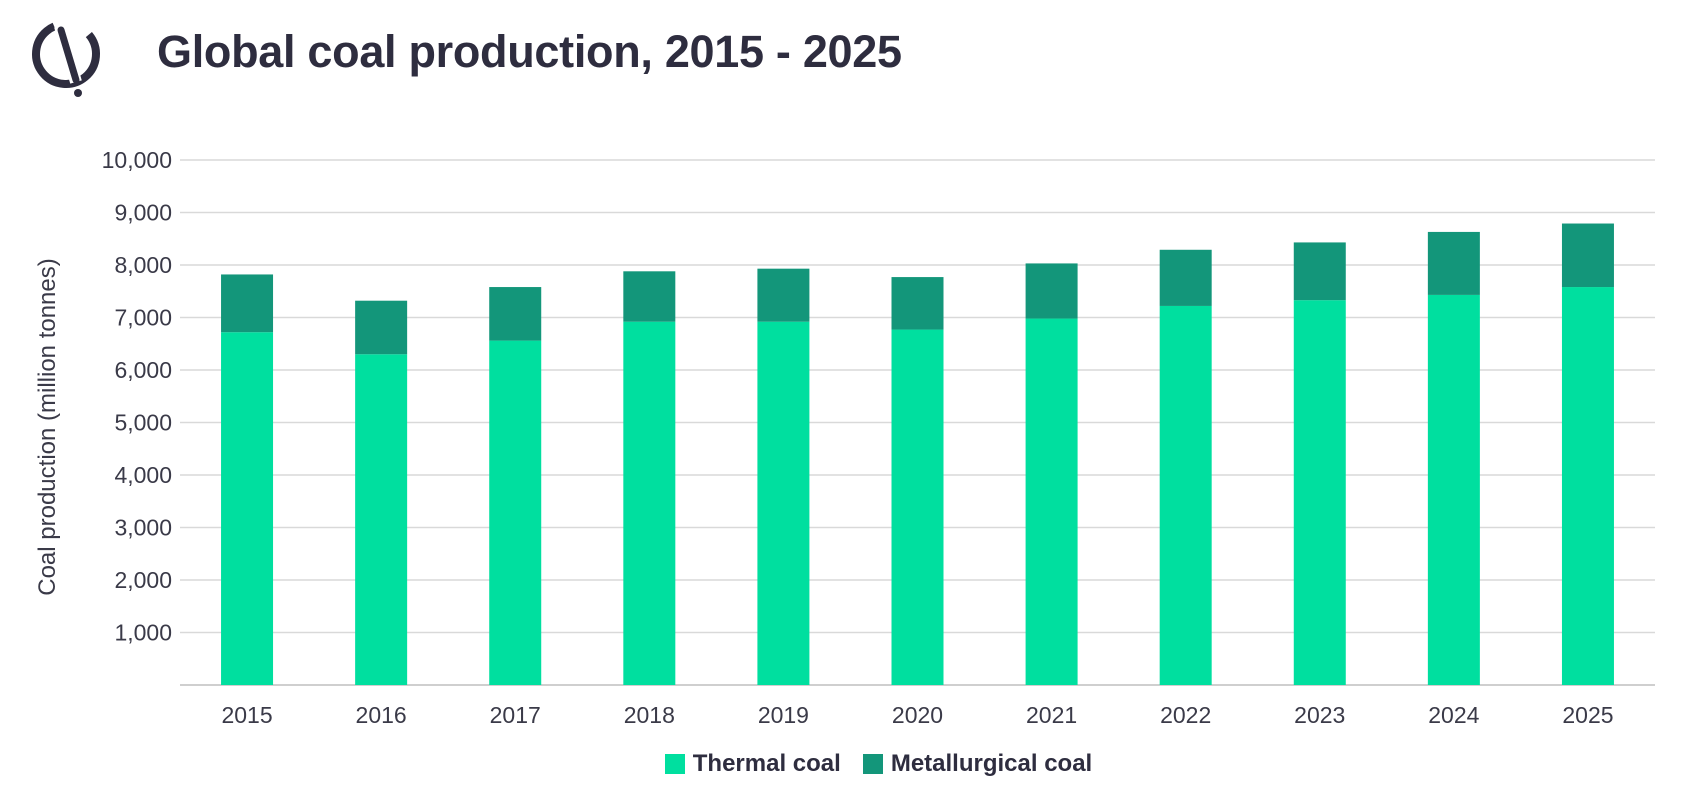 The height and width of the screenshot is (796, 1687). Describe the element at coordinates (515, 314) in the screenshot. I see `bar-metallurgical-2017` at that location.